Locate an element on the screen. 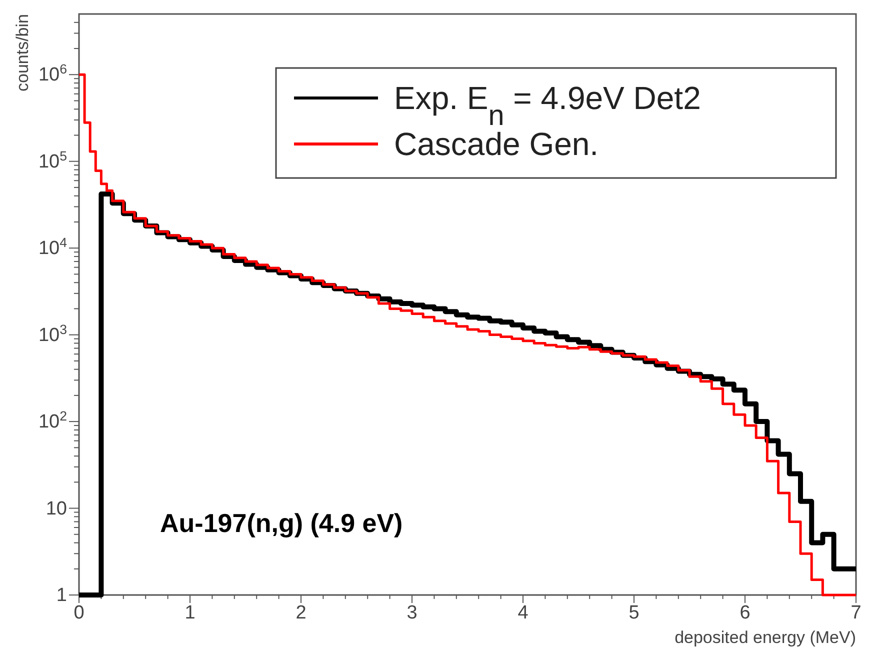 Image resolution: width=869 pixels, height=648 pixels. y-tick-label: 10$^{6}$ is located at coordinates (52, 73).